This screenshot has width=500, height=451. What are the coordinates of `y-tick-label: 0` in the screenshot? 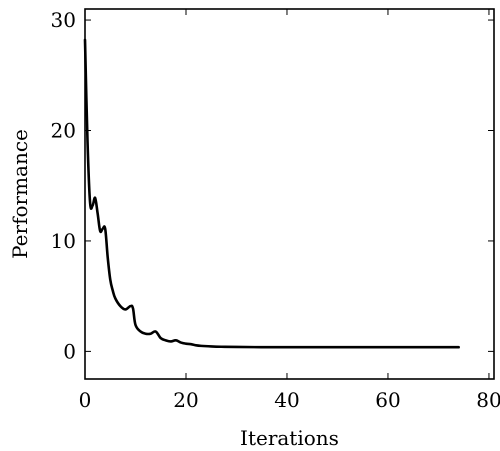 It's located at (69, 351).